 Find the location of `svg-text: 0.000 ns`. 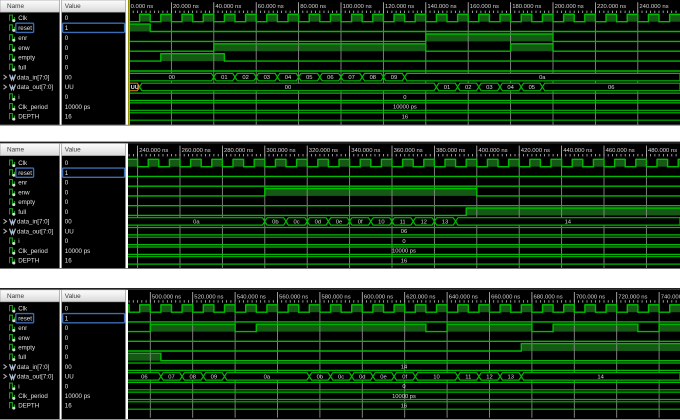

svg-text: 0.000 ns is located at coordinates (142, 7).